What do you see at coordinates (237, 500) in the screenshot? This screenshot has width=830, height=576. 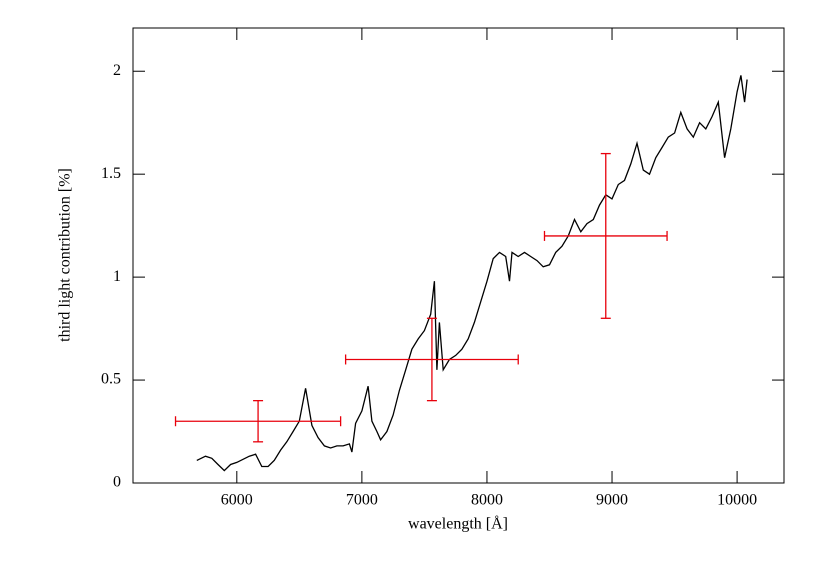 I see `x-tick-label: 6000` at bounding box center [237, 500].